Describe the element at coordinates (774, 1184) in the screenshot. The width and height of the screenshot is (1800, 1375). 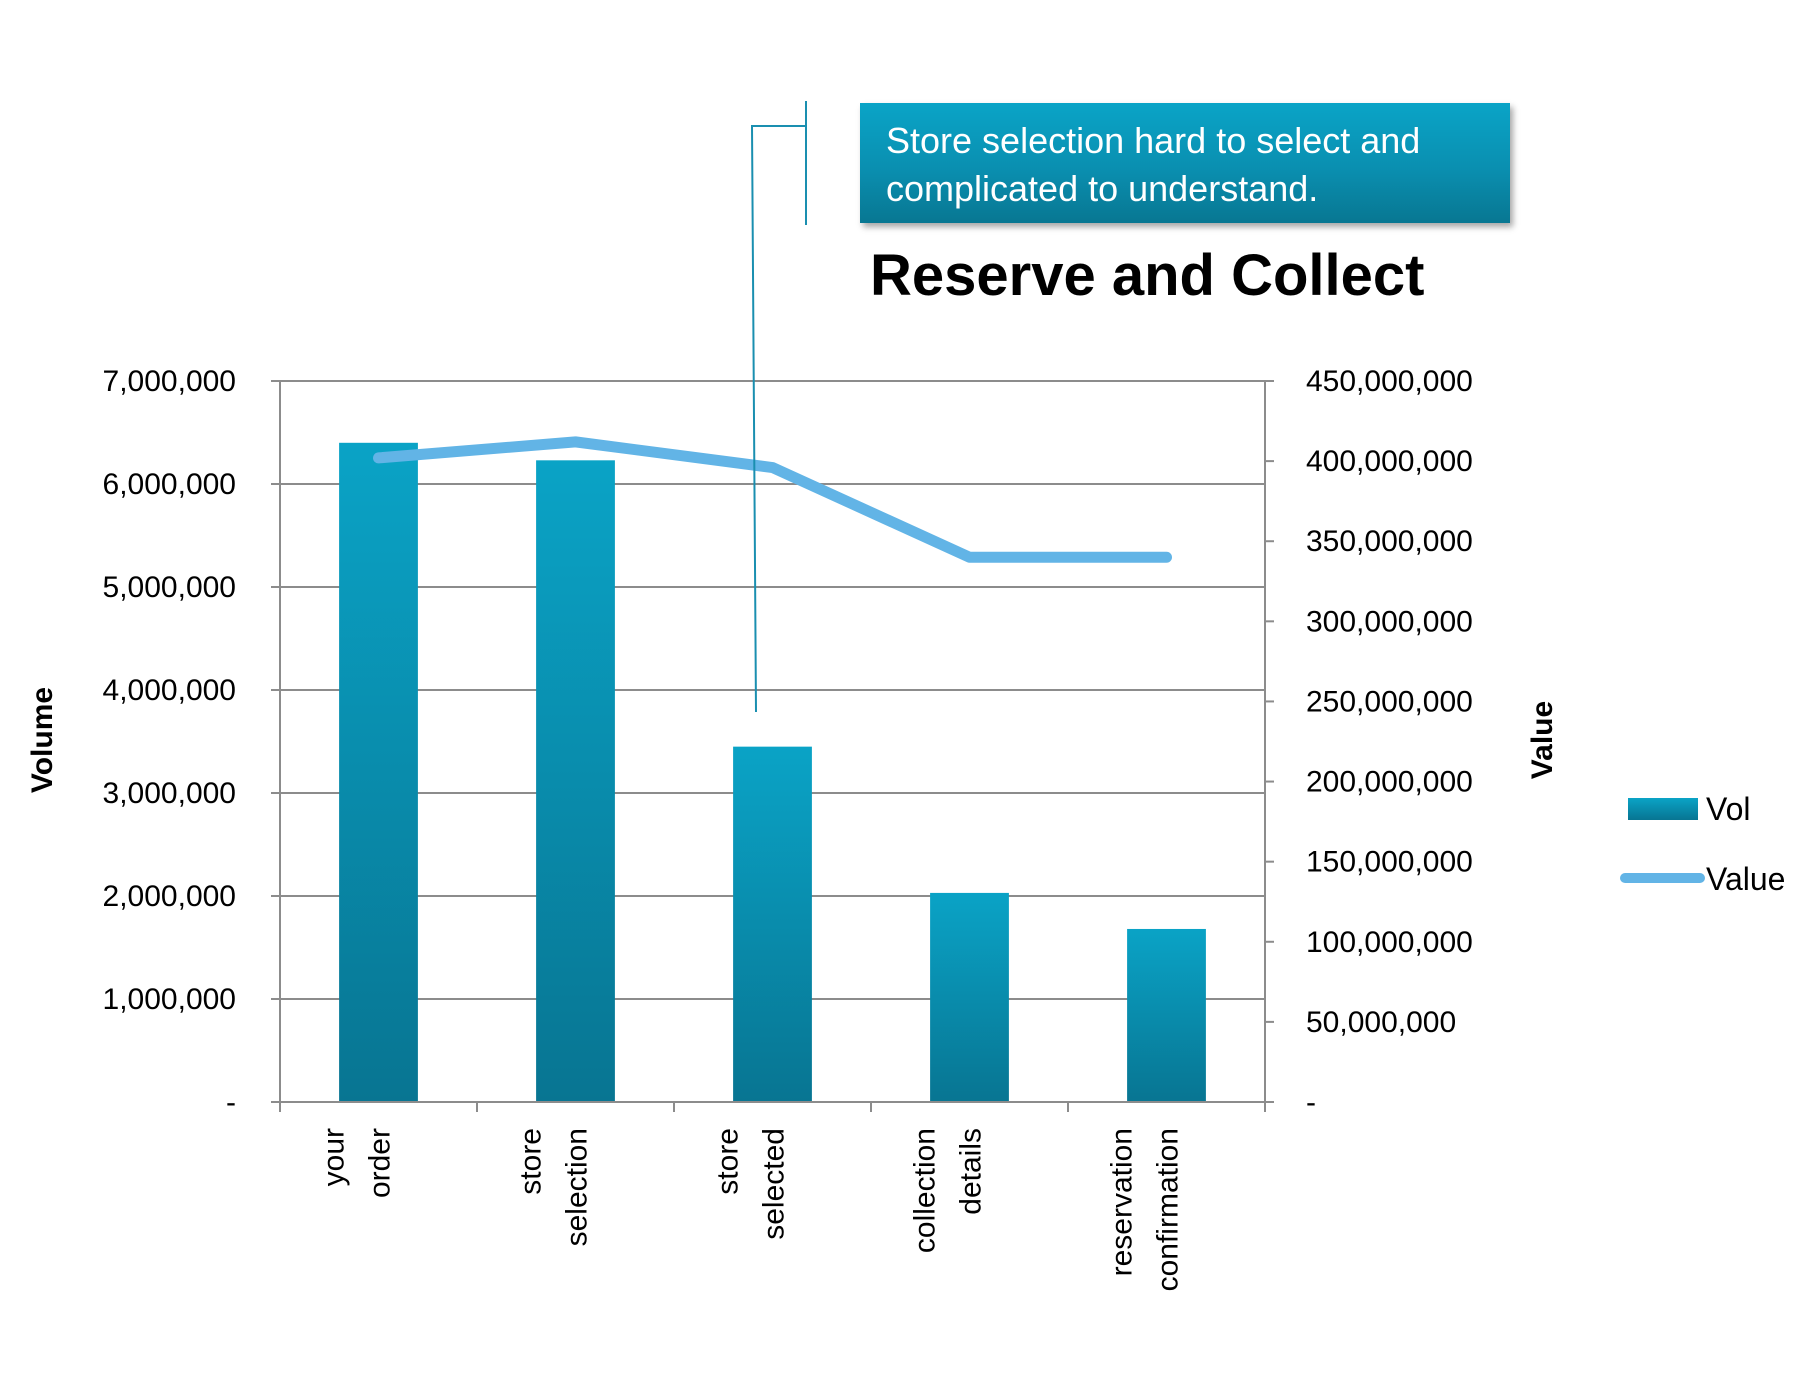
I see `category-label: selected` at that location.